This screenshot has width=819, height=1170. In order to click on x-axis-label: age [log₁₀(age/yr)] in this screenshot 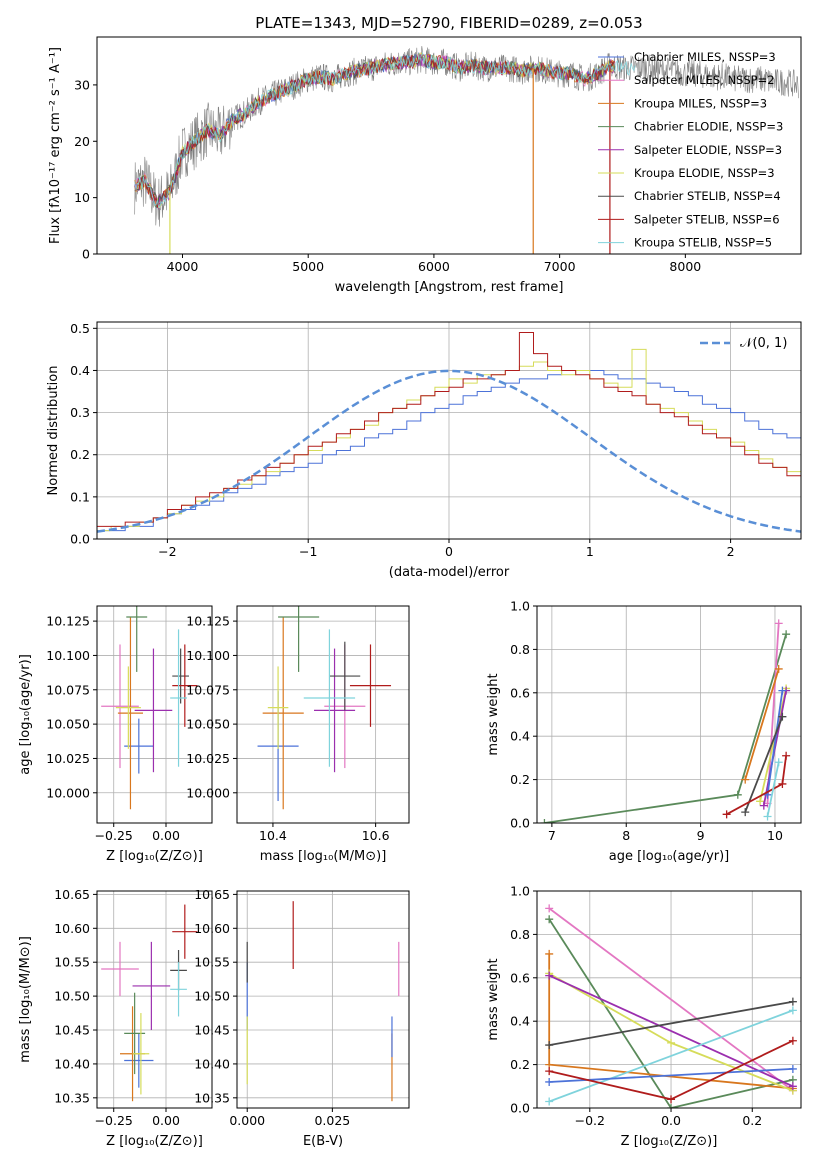, I will do `click(669, 856)`.